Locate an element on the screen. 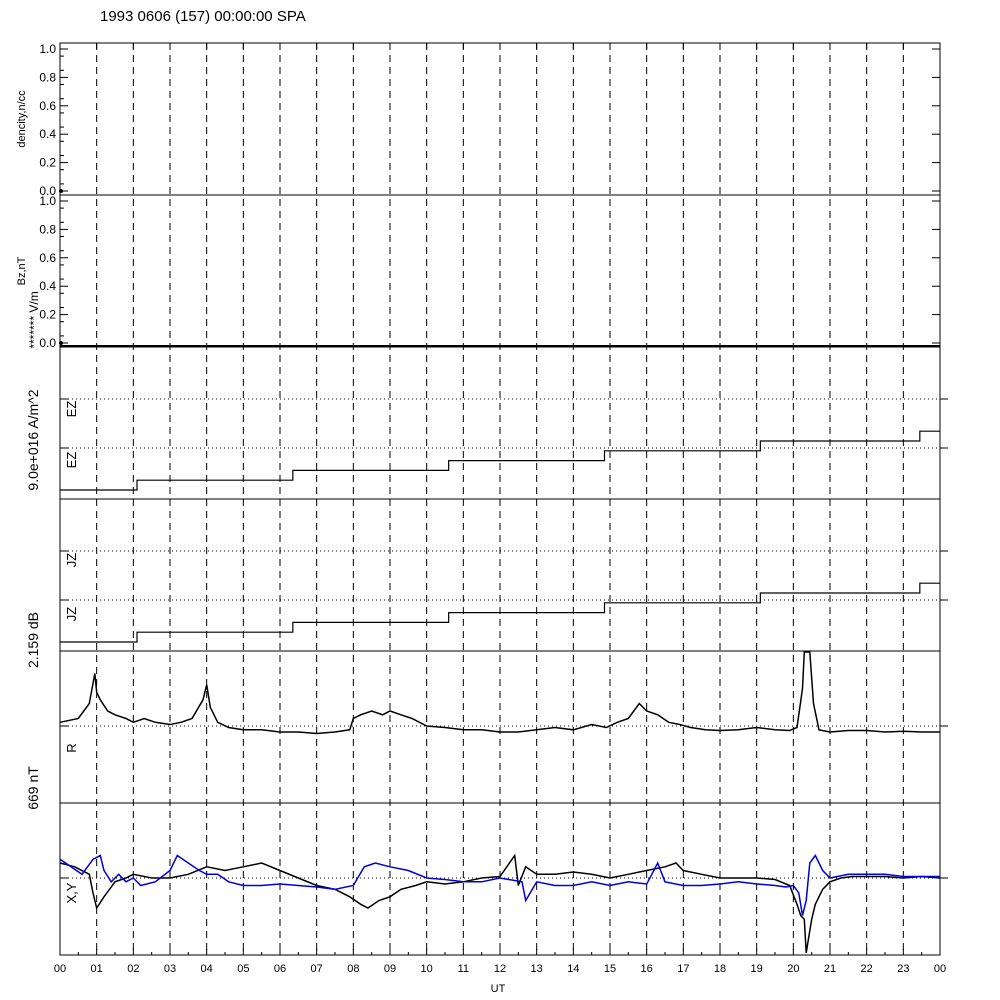  side-label-xy-0: X,Y is located at coordinates (71, 892).